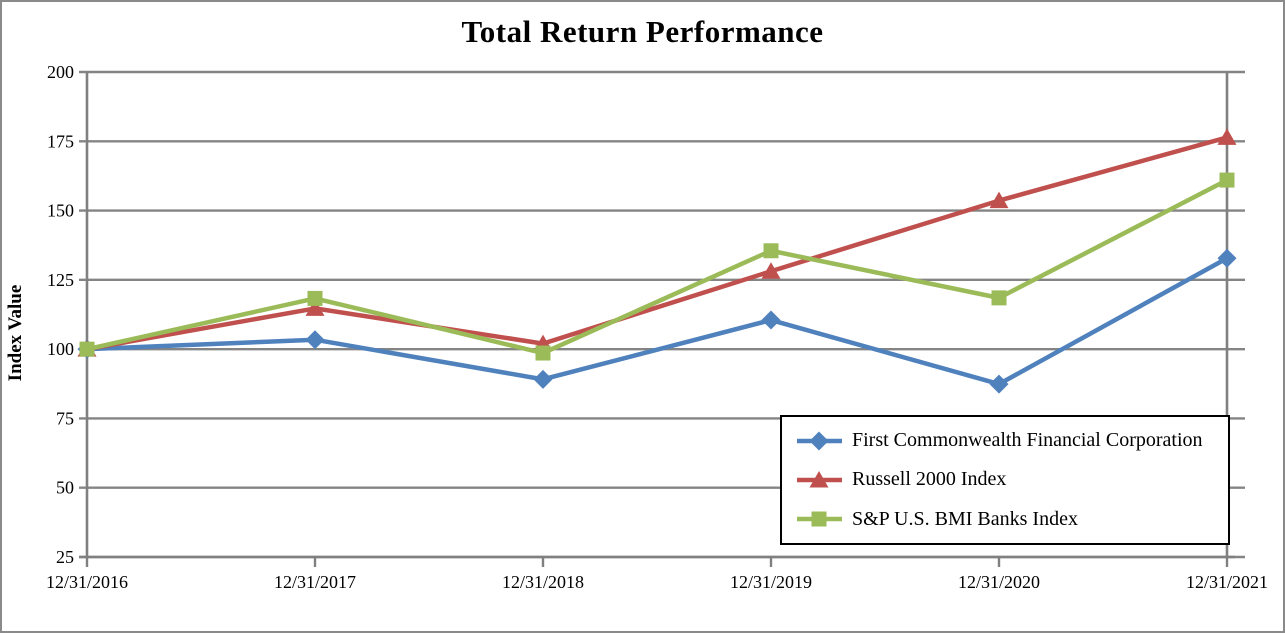 Image resolution: width=1285 pixels, height=633 pixels. I want to click on legend-marker-diamond-icon, so click(819, 441).